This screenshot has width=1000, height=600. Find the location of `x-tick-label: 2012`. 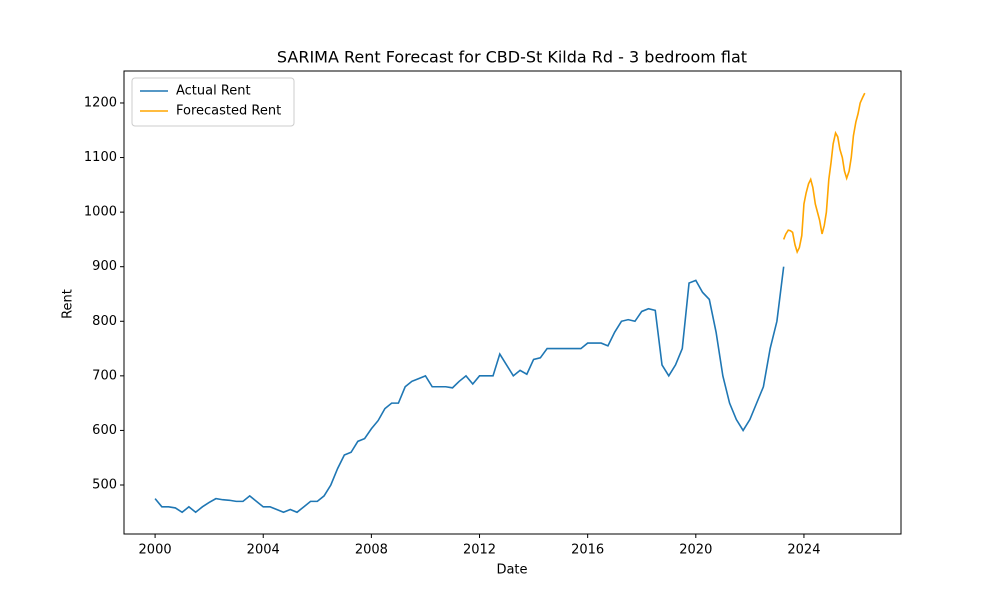

x-tick-label: 2012 is located at coordinates (479, 550).